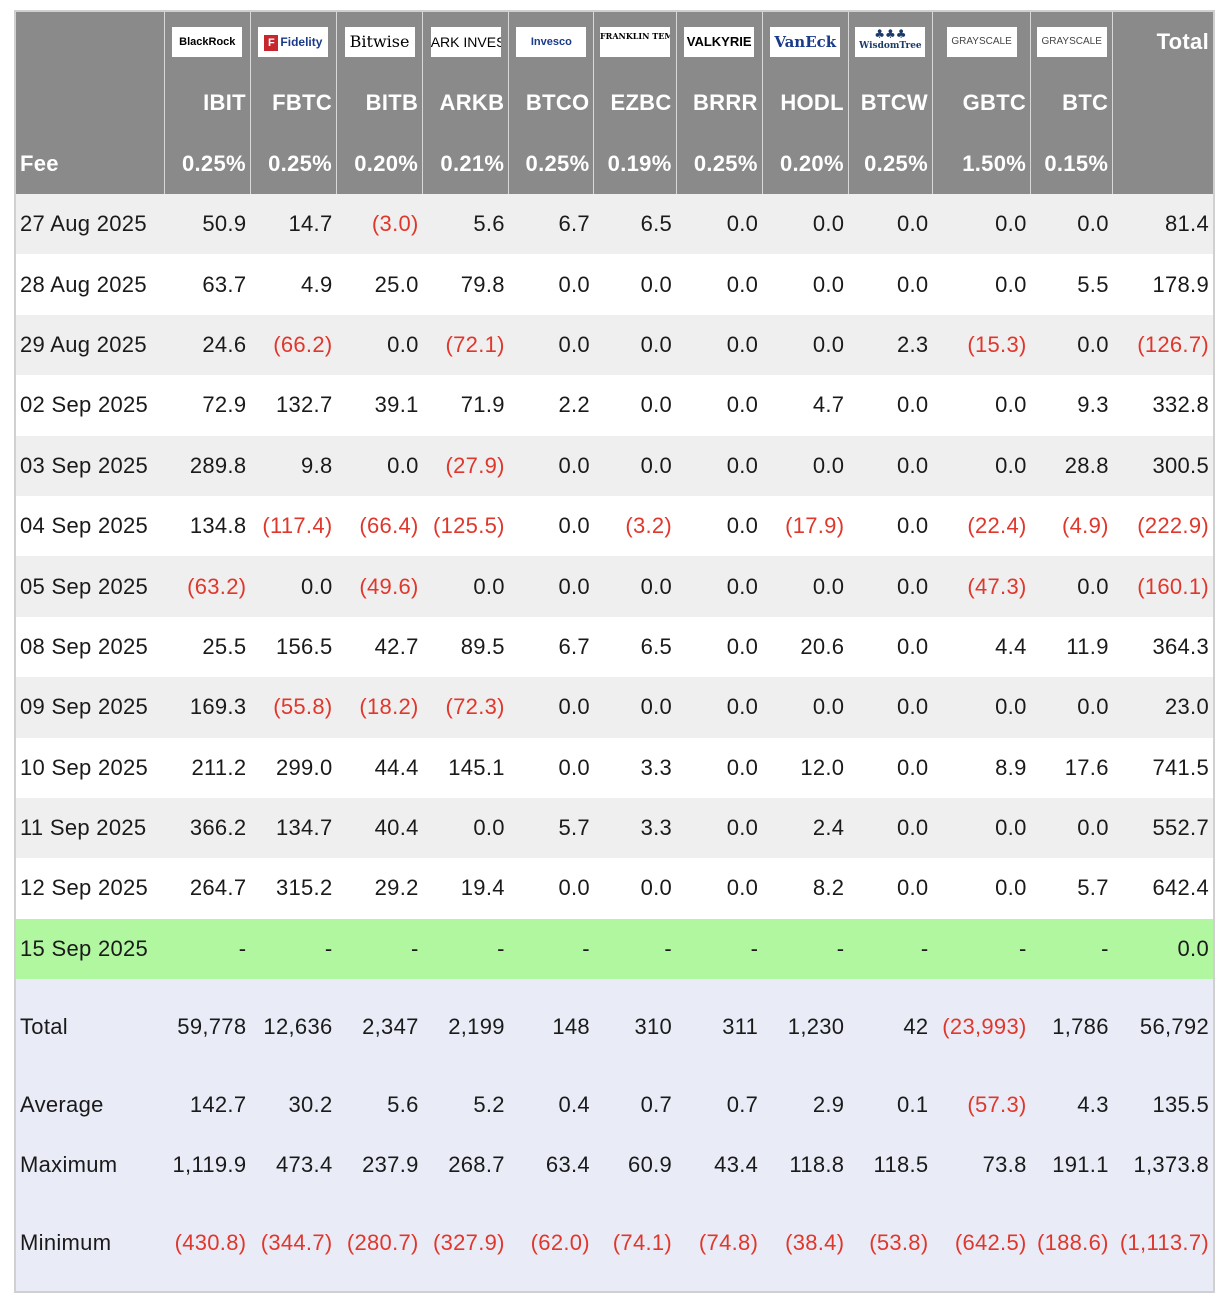 This screenshot has width=1232, height=1316. Describe the element at coordinates (551, 102) in the screenshot. I see `ticker-header: BTCO` at that location.